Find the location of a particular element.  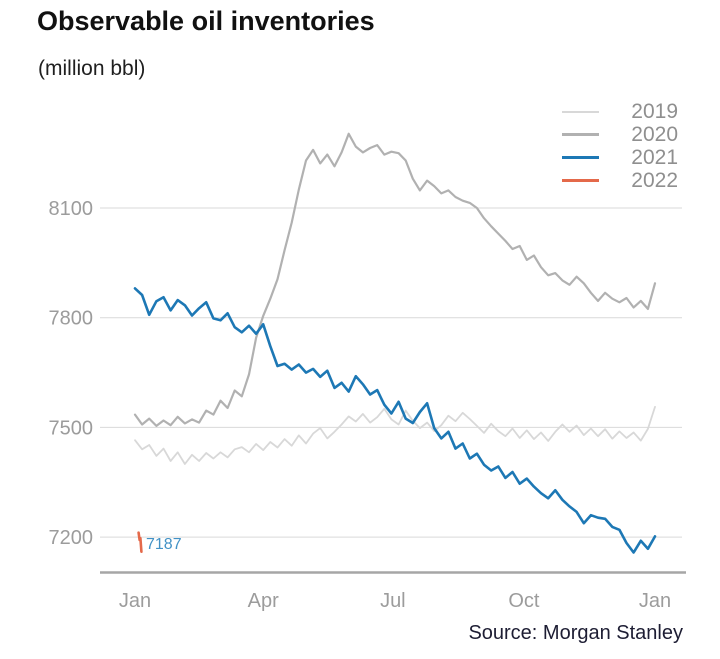

x-tick-label: Jul is located at coordinates (393, 601).